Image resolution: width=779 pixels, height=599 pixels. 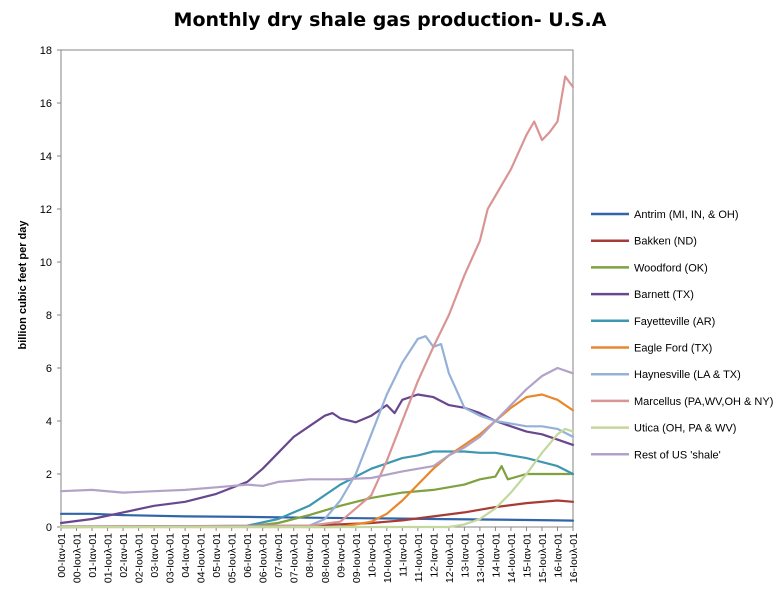 What do you see at coordinates (687, 375) in the screenshot?
I see `legend-label-haynesville-la-tx: Haynesville (LA & TX)` at bounding box center [687, 375].